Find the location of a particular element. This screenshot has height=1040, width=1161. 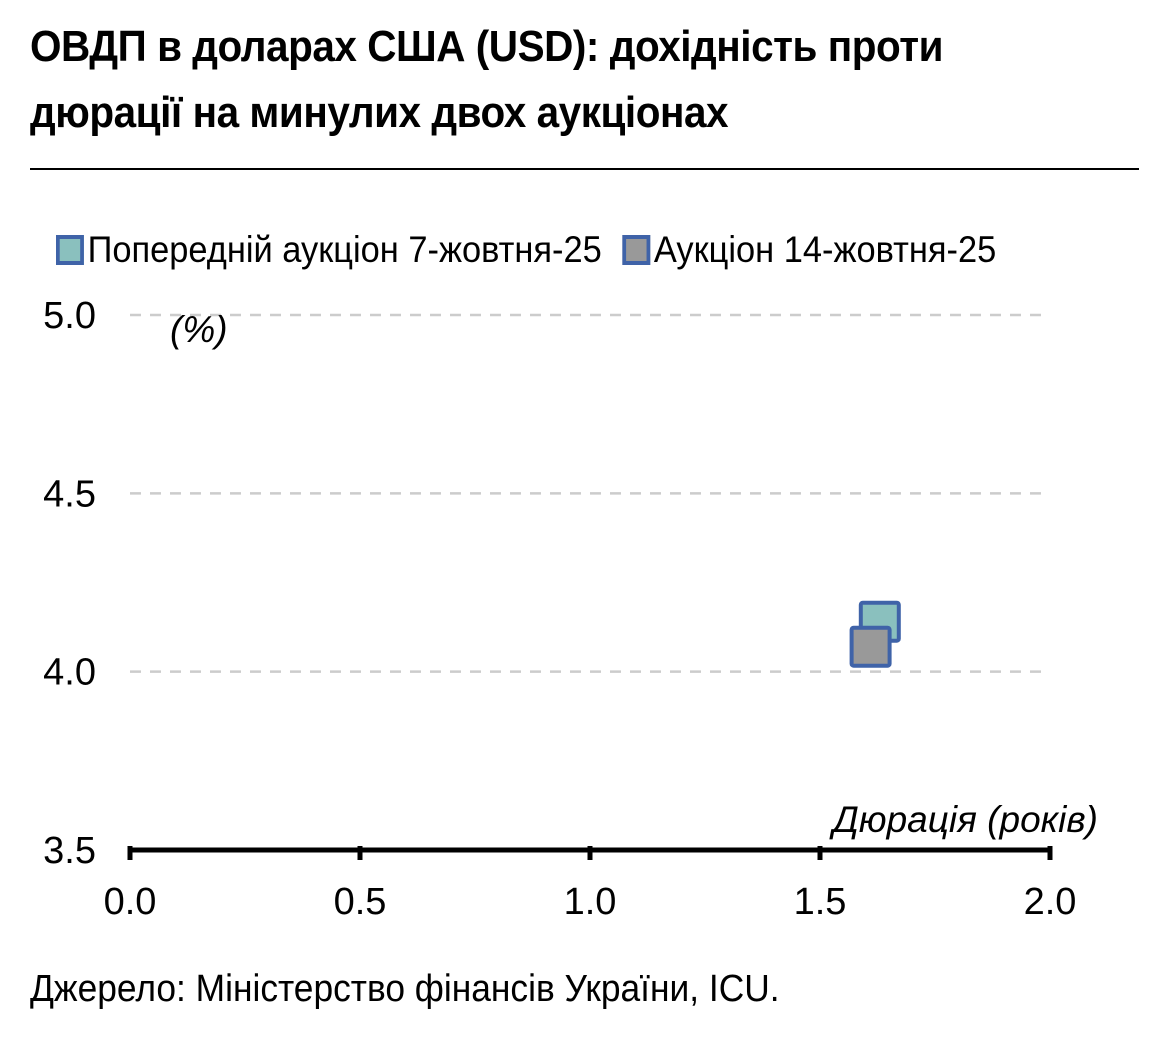

x-axis-label: Дюрація (років) is located at coordinates (963, 819).